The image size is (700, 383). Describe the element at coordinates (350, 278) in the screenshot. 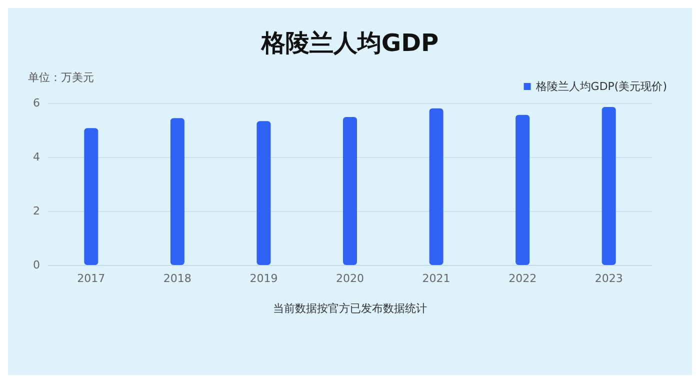

I see `x-tick-label: 2020` at that location.